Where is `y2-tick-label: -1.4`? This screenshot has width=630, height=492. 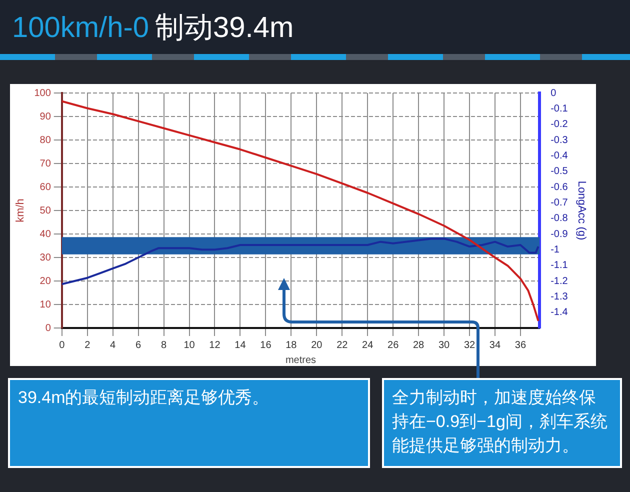
y2-tick-label: -1.4 is located at coordinates (559, 312).